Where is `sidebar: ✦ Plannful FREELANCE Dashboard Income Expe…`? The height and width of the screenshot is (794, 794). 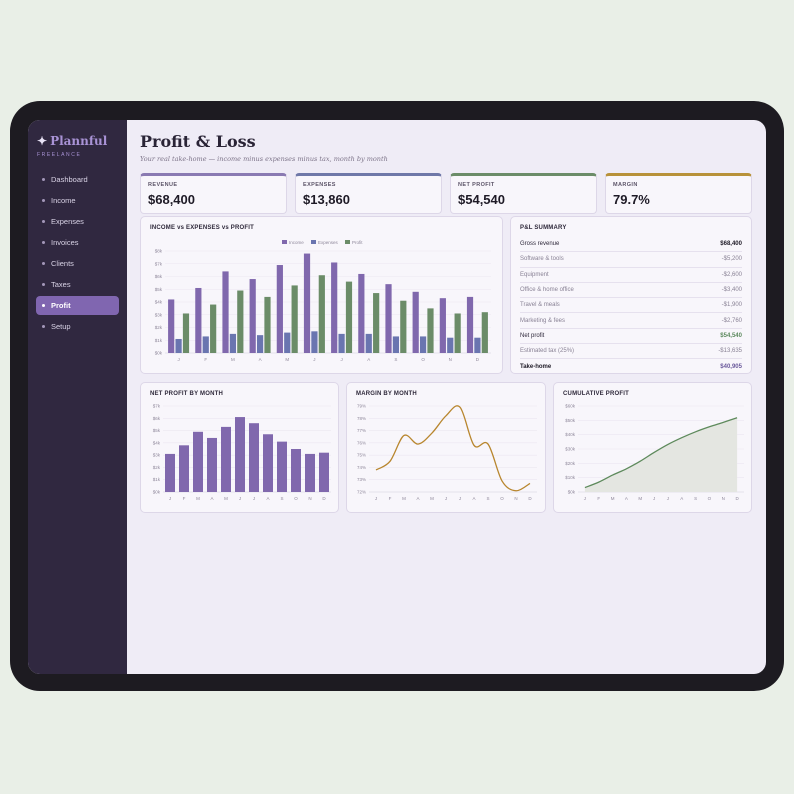
sidebar: ✦ Plannful FREELANCE Dashboard Income Expe… is located at coordinates (77, 397).